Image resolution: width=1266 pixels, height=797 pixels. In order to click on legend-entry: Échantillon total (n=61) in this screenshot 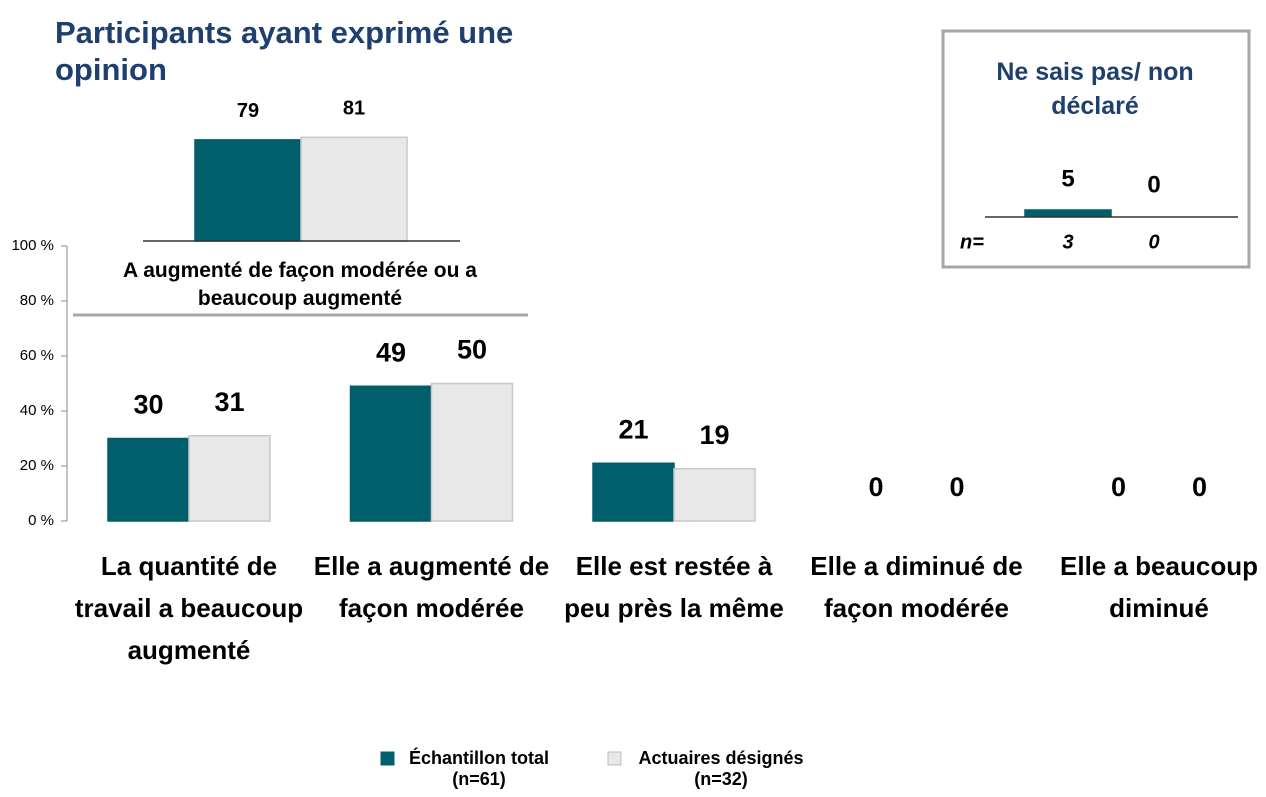, I will do `click(478, 768)`.